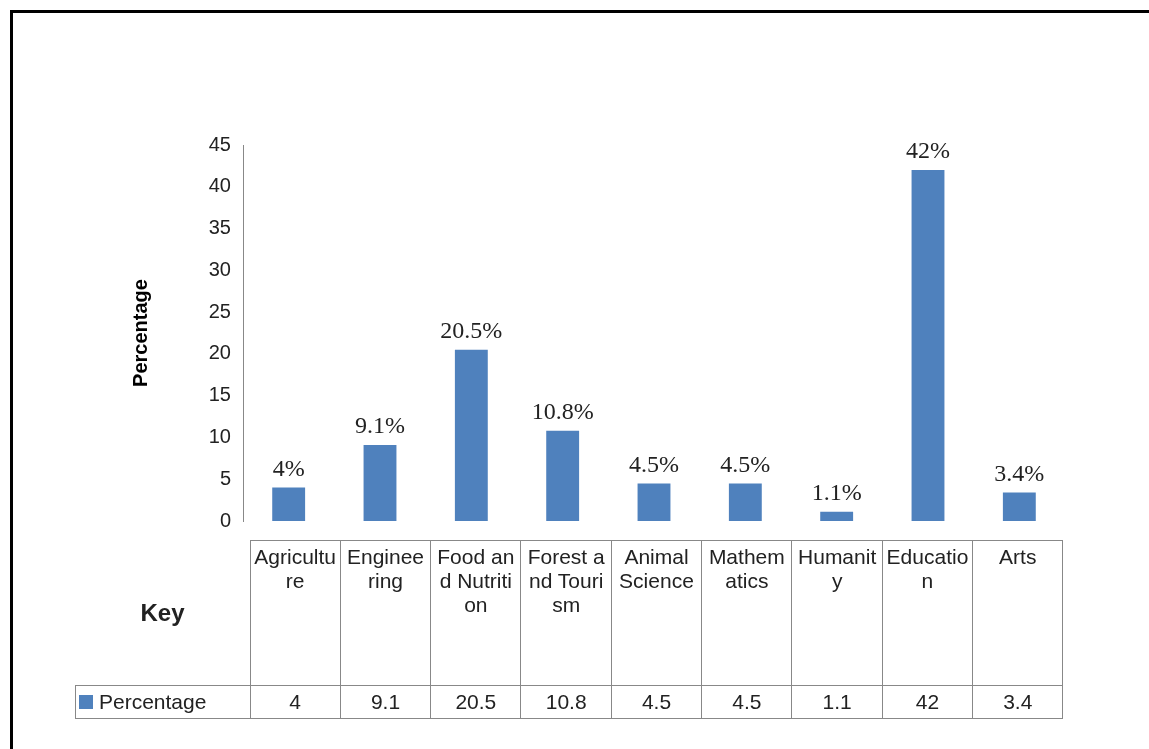 This screenshot has width=1149, height=749. What do you see at coordinates (295, 702) in the screenshot?
I see `text: 4` at bounding box center [295, 702].